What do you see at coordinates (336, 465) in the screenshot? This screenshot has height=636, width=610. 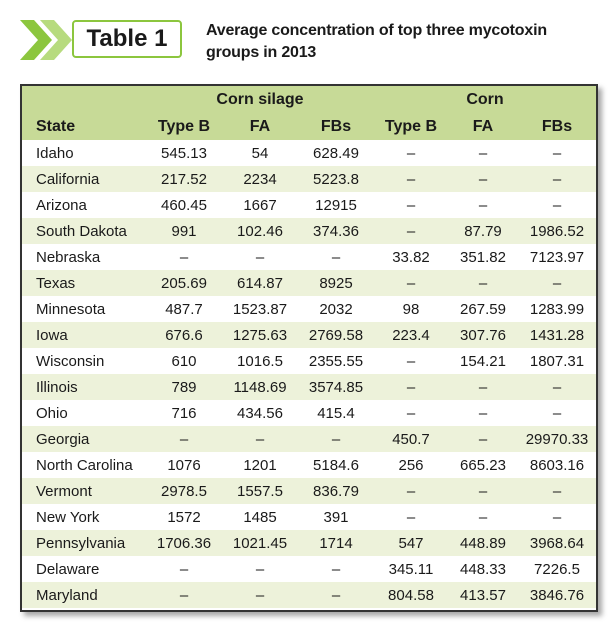 I see `value-cell: 5184.6` at bounding box center [336, 465].